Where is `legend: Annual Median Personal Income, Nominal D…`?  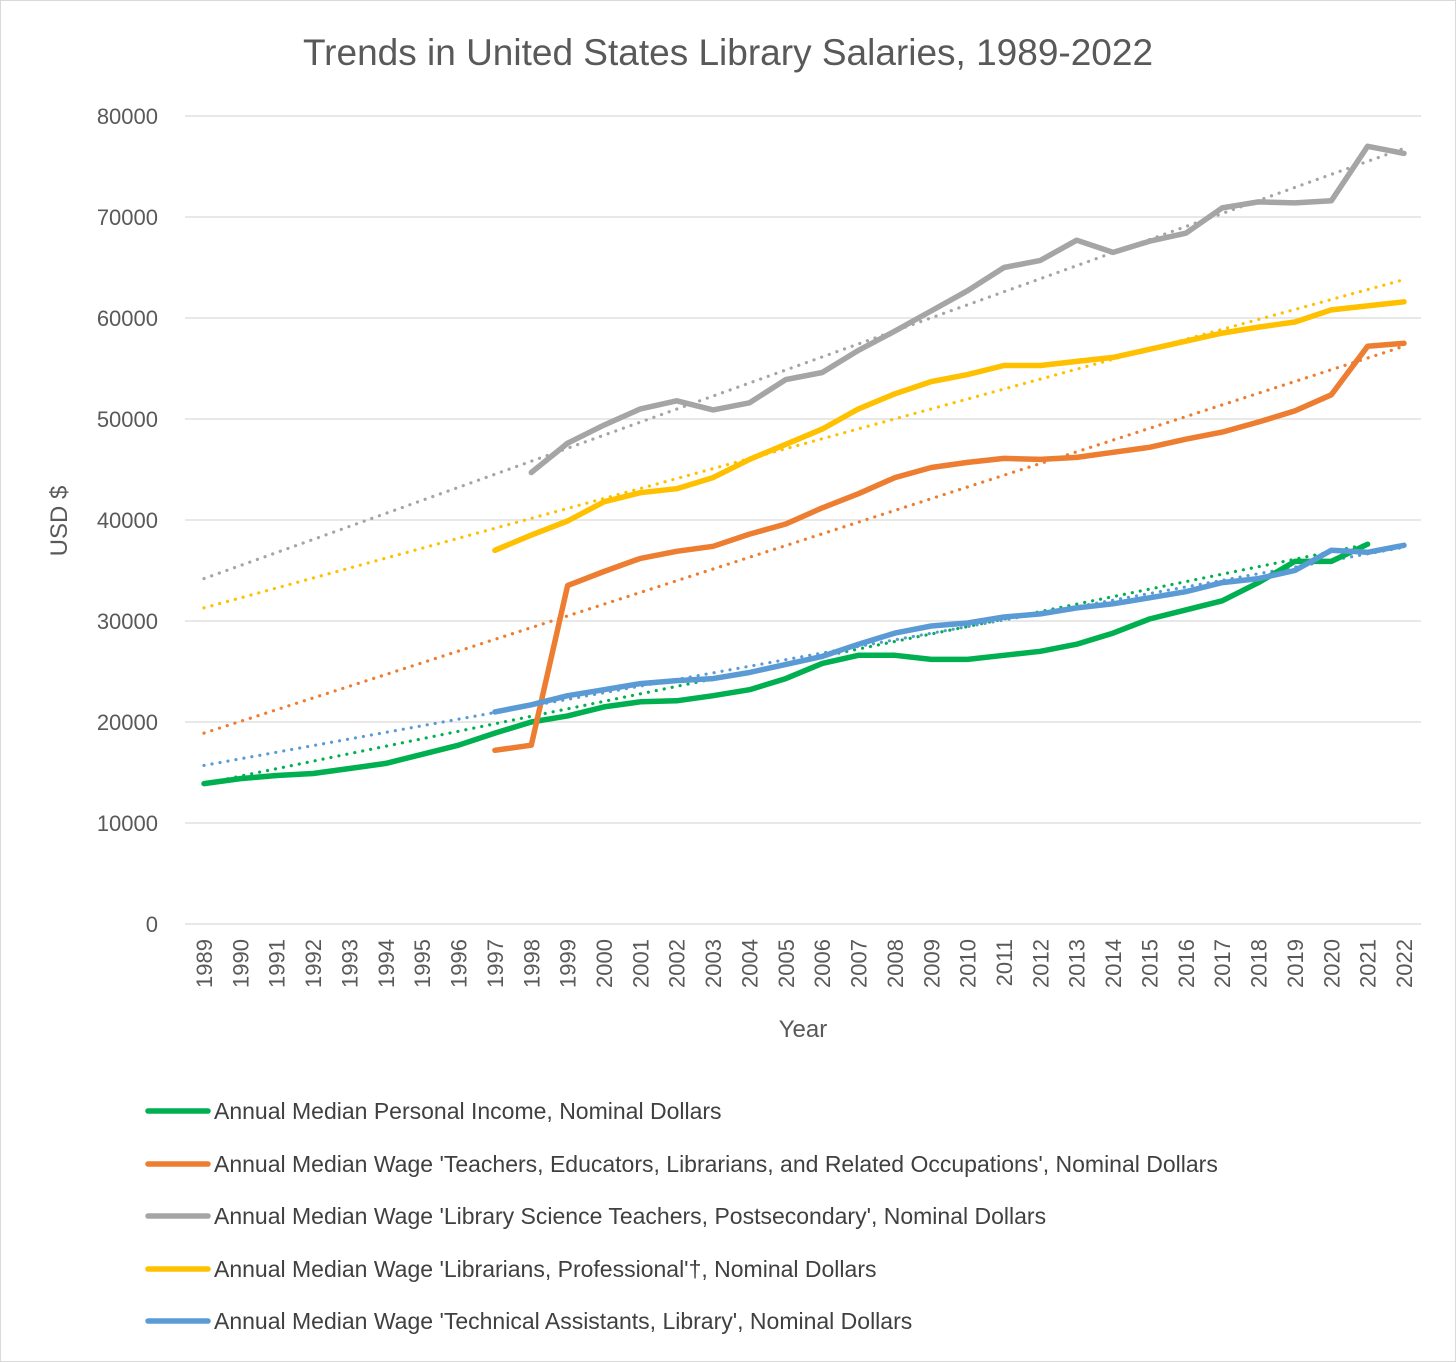
legend: Annual Median Personal Income, Nominal D… is located at coordinates (681, 1216).